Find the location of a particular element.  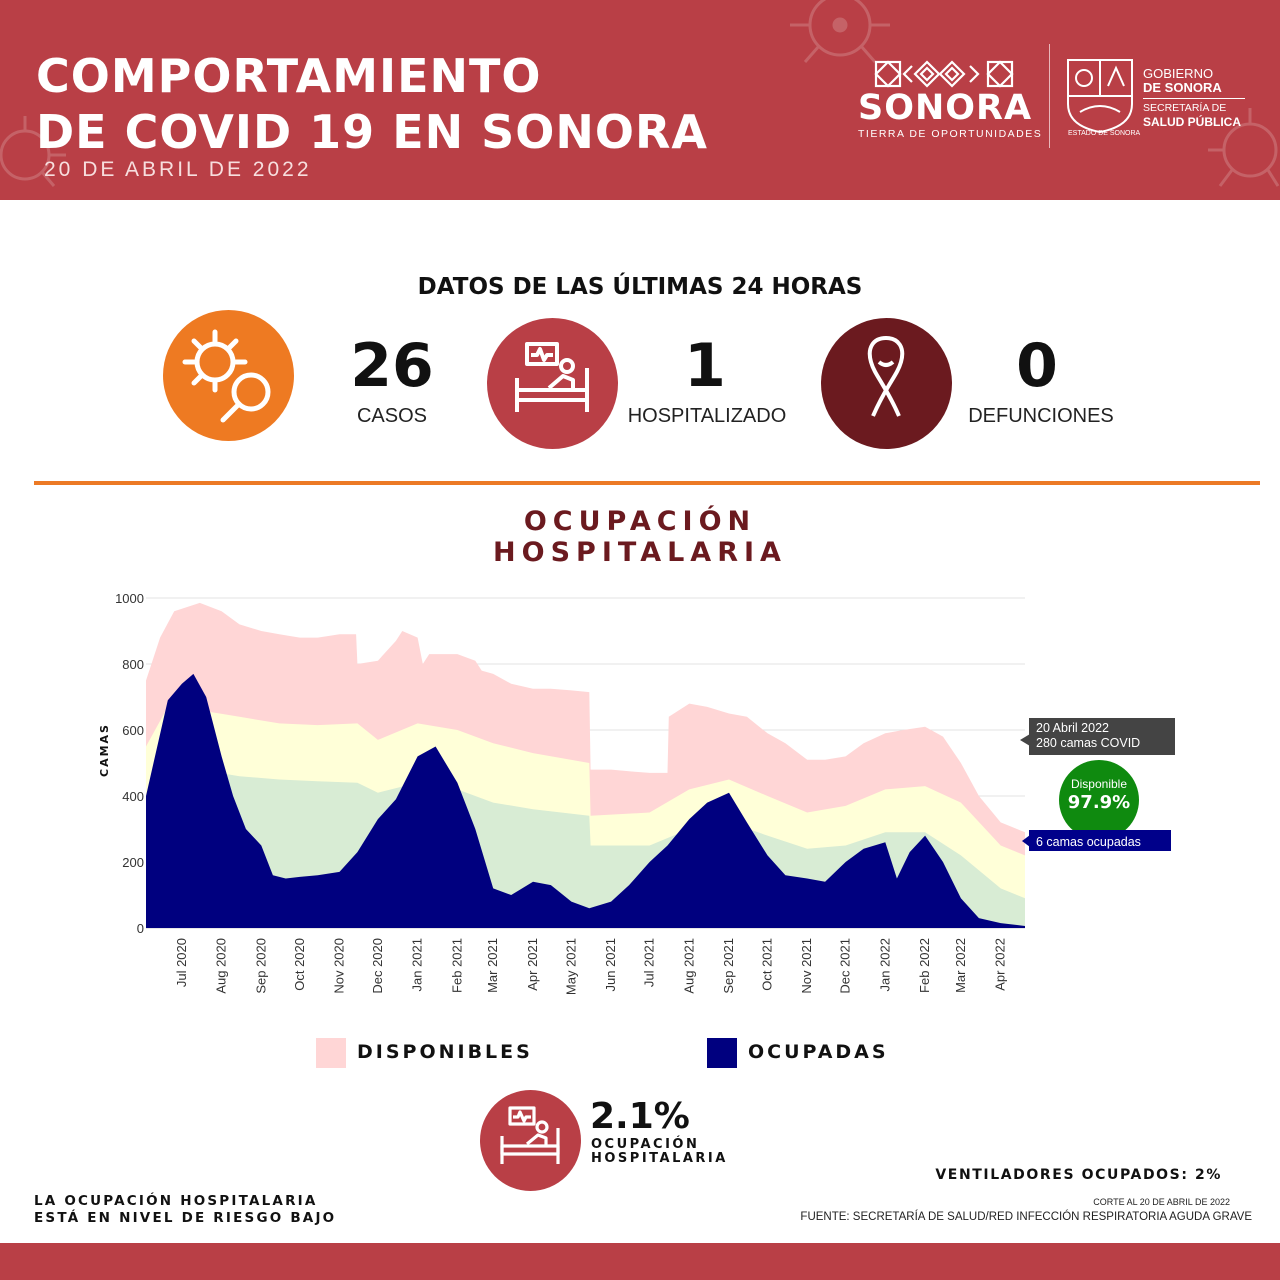

x-tick-label: Apr 2021 is located at coordinates (532, 964).